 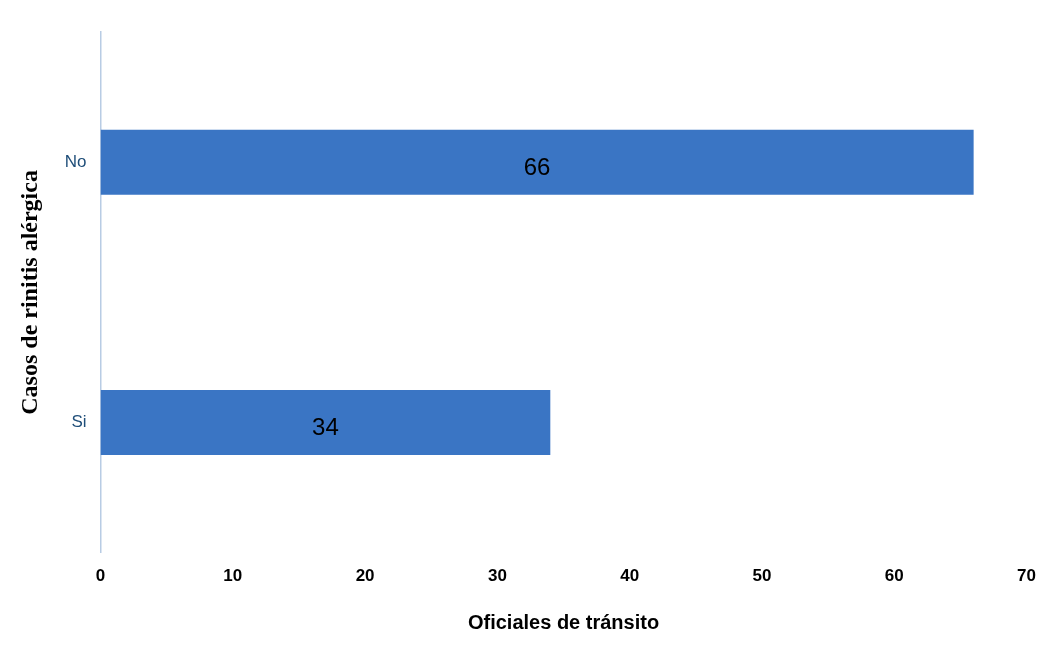 I want to click on x-tick-label: 20, so click(x=365, y=576).